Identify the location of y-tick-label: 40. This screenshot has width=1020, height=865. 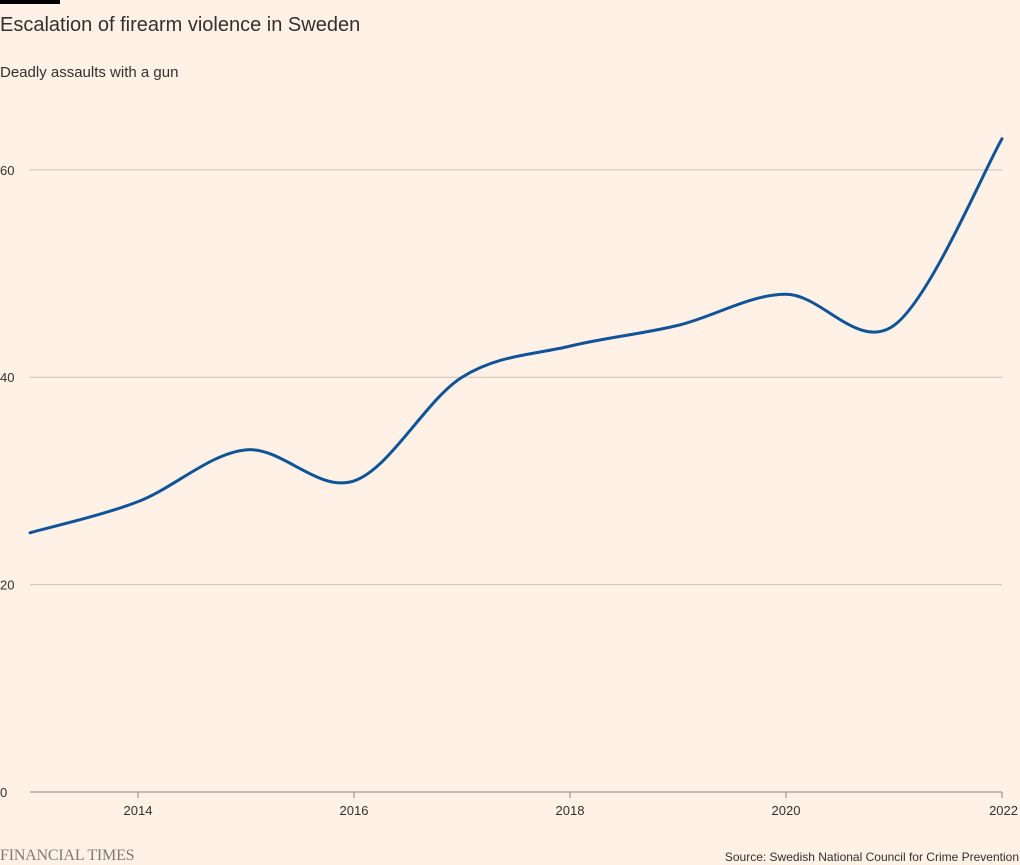
(7, 377).